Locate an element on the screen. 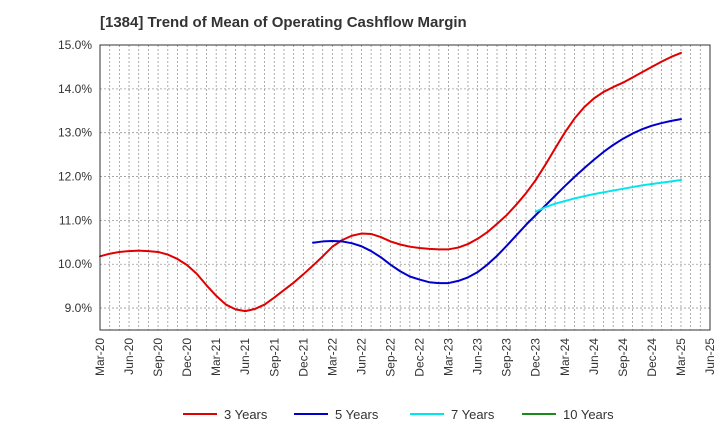 Image resolution: width=720 pixels, height=445 pixels. y-tick-label: 12.0% is located at coordinates (75, 177).